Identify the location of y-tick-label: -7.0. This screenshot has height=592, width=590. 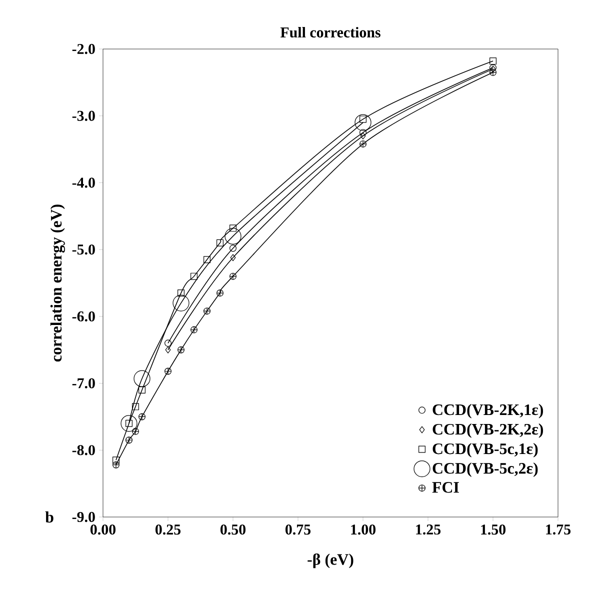
(83, 383).